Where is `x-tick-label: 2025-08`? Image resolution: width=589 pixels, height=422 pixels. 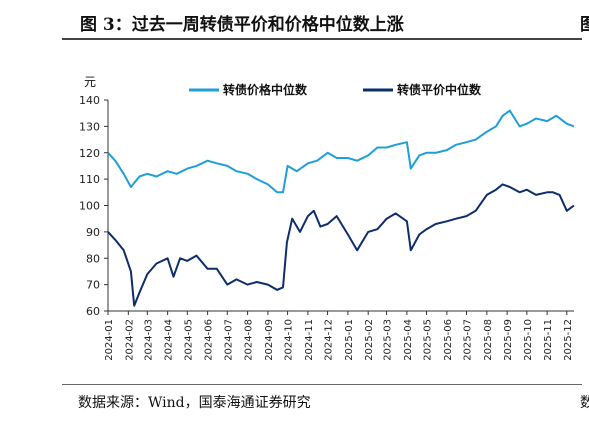
x-tick-label: 2025-08 is located at coordinates (488, 340).